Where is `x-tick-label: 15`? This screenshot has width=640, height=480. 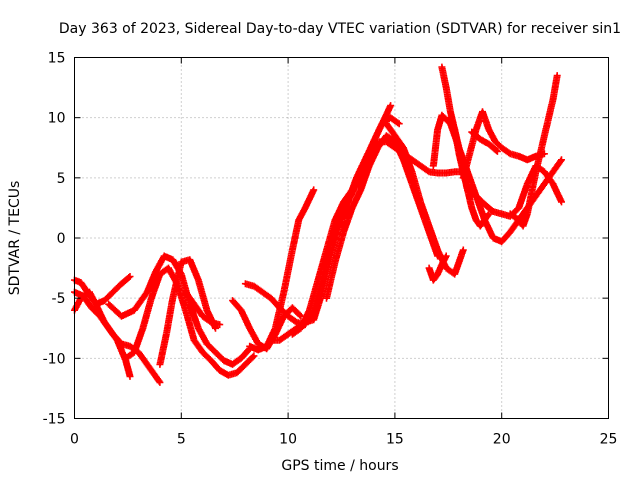
x-tick-label: 15 is located at coordinates (395, 440).